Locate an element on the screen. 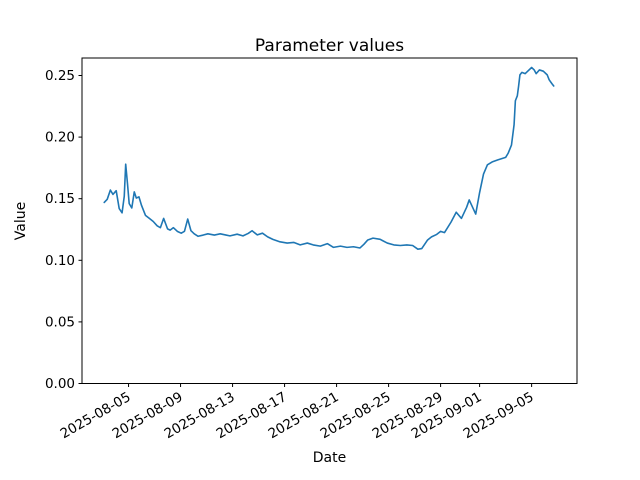 The height and width of the screenshot is (480, 640). y-axis-ticks: 0.00 0.05 0.10 0.15 0.20 0.25 is located at coordinates (63, 230).